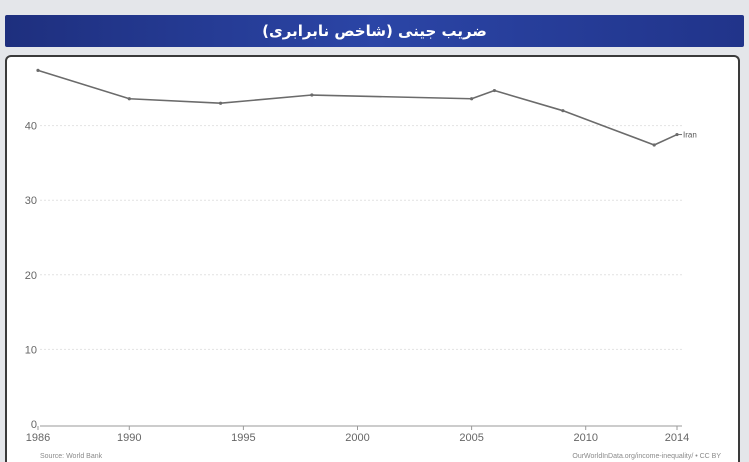  I want to click on y-tick-label: 30, so click(31, 201).